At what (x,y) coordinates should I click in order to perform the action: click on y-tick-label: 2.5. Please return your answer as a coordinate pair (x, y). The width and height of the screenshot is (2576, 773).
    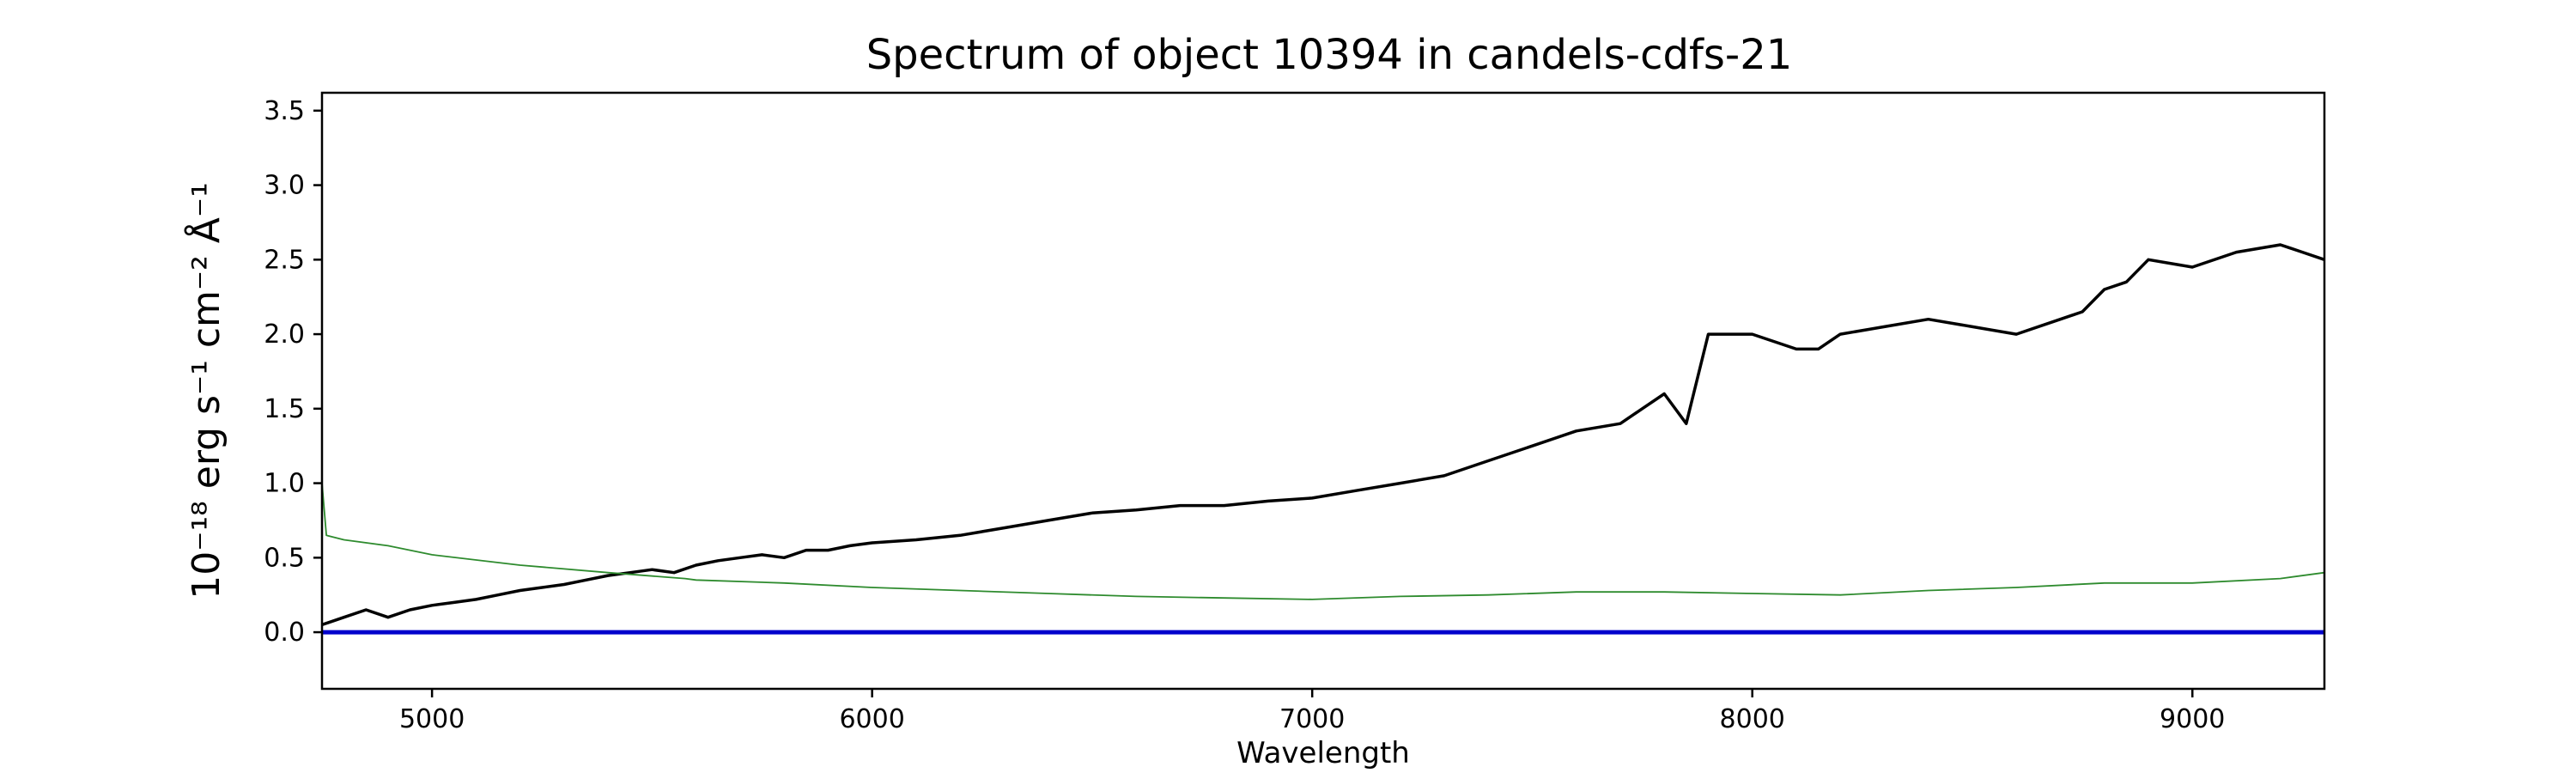
    Looking at the image, I should click on (284, 260).